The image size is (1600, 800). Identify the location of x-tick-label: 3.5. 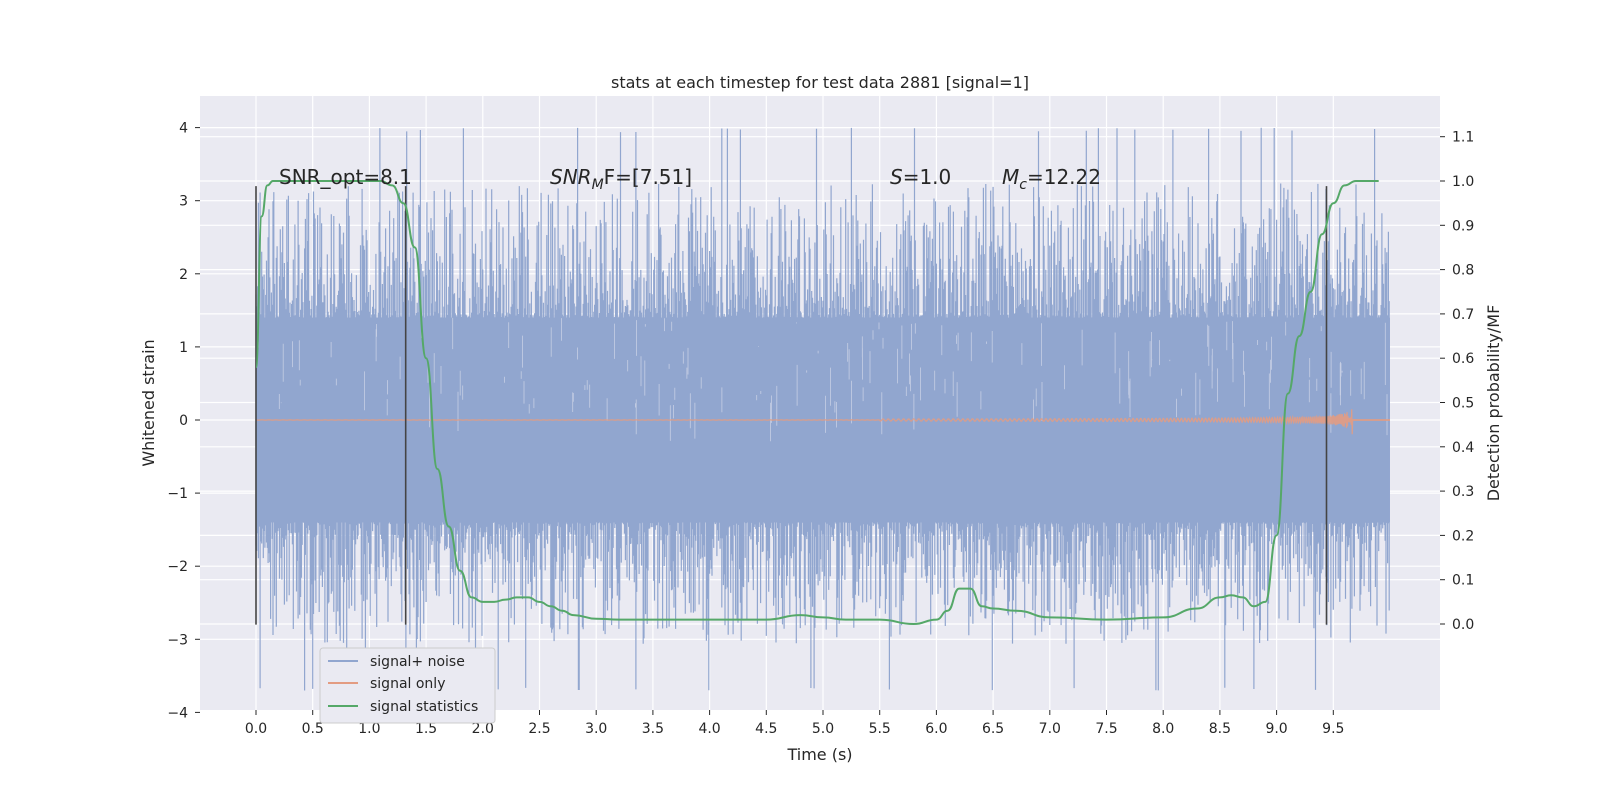
(653, 729).